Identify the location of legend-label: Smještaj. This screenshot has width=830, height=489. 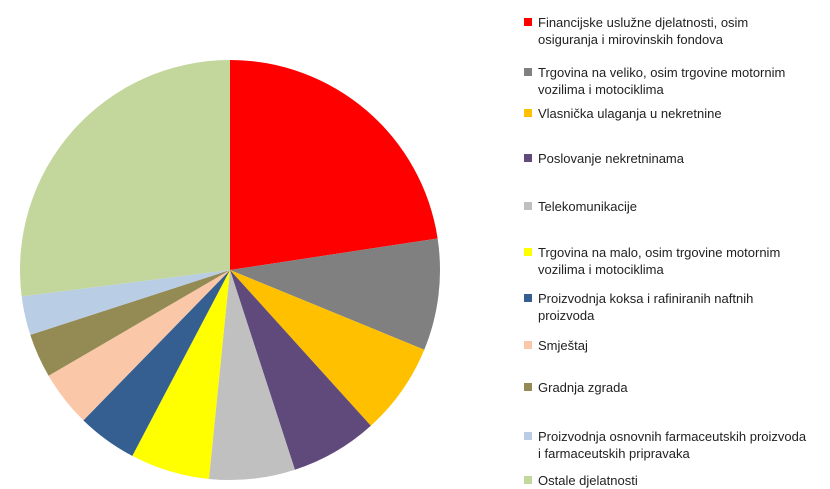
(563, 345).